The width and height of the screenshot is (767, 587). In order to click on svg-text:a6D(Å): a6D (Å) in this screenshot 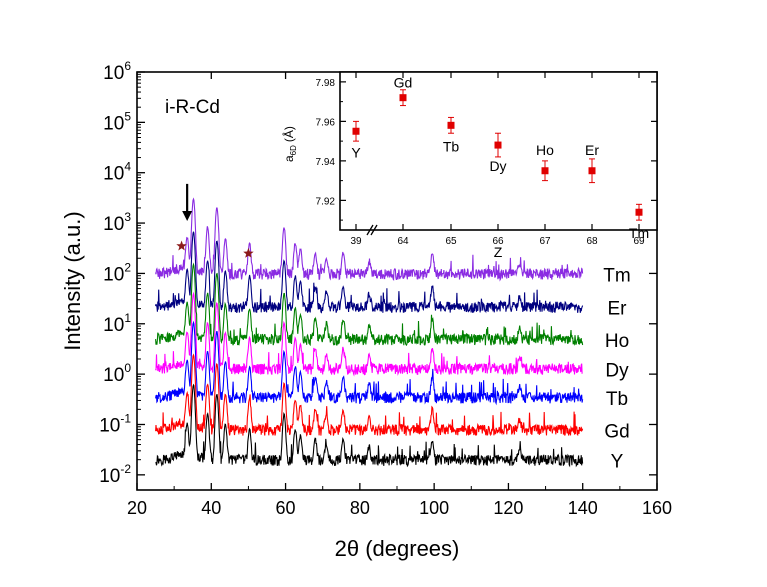, I will do `click(289, 144)`.